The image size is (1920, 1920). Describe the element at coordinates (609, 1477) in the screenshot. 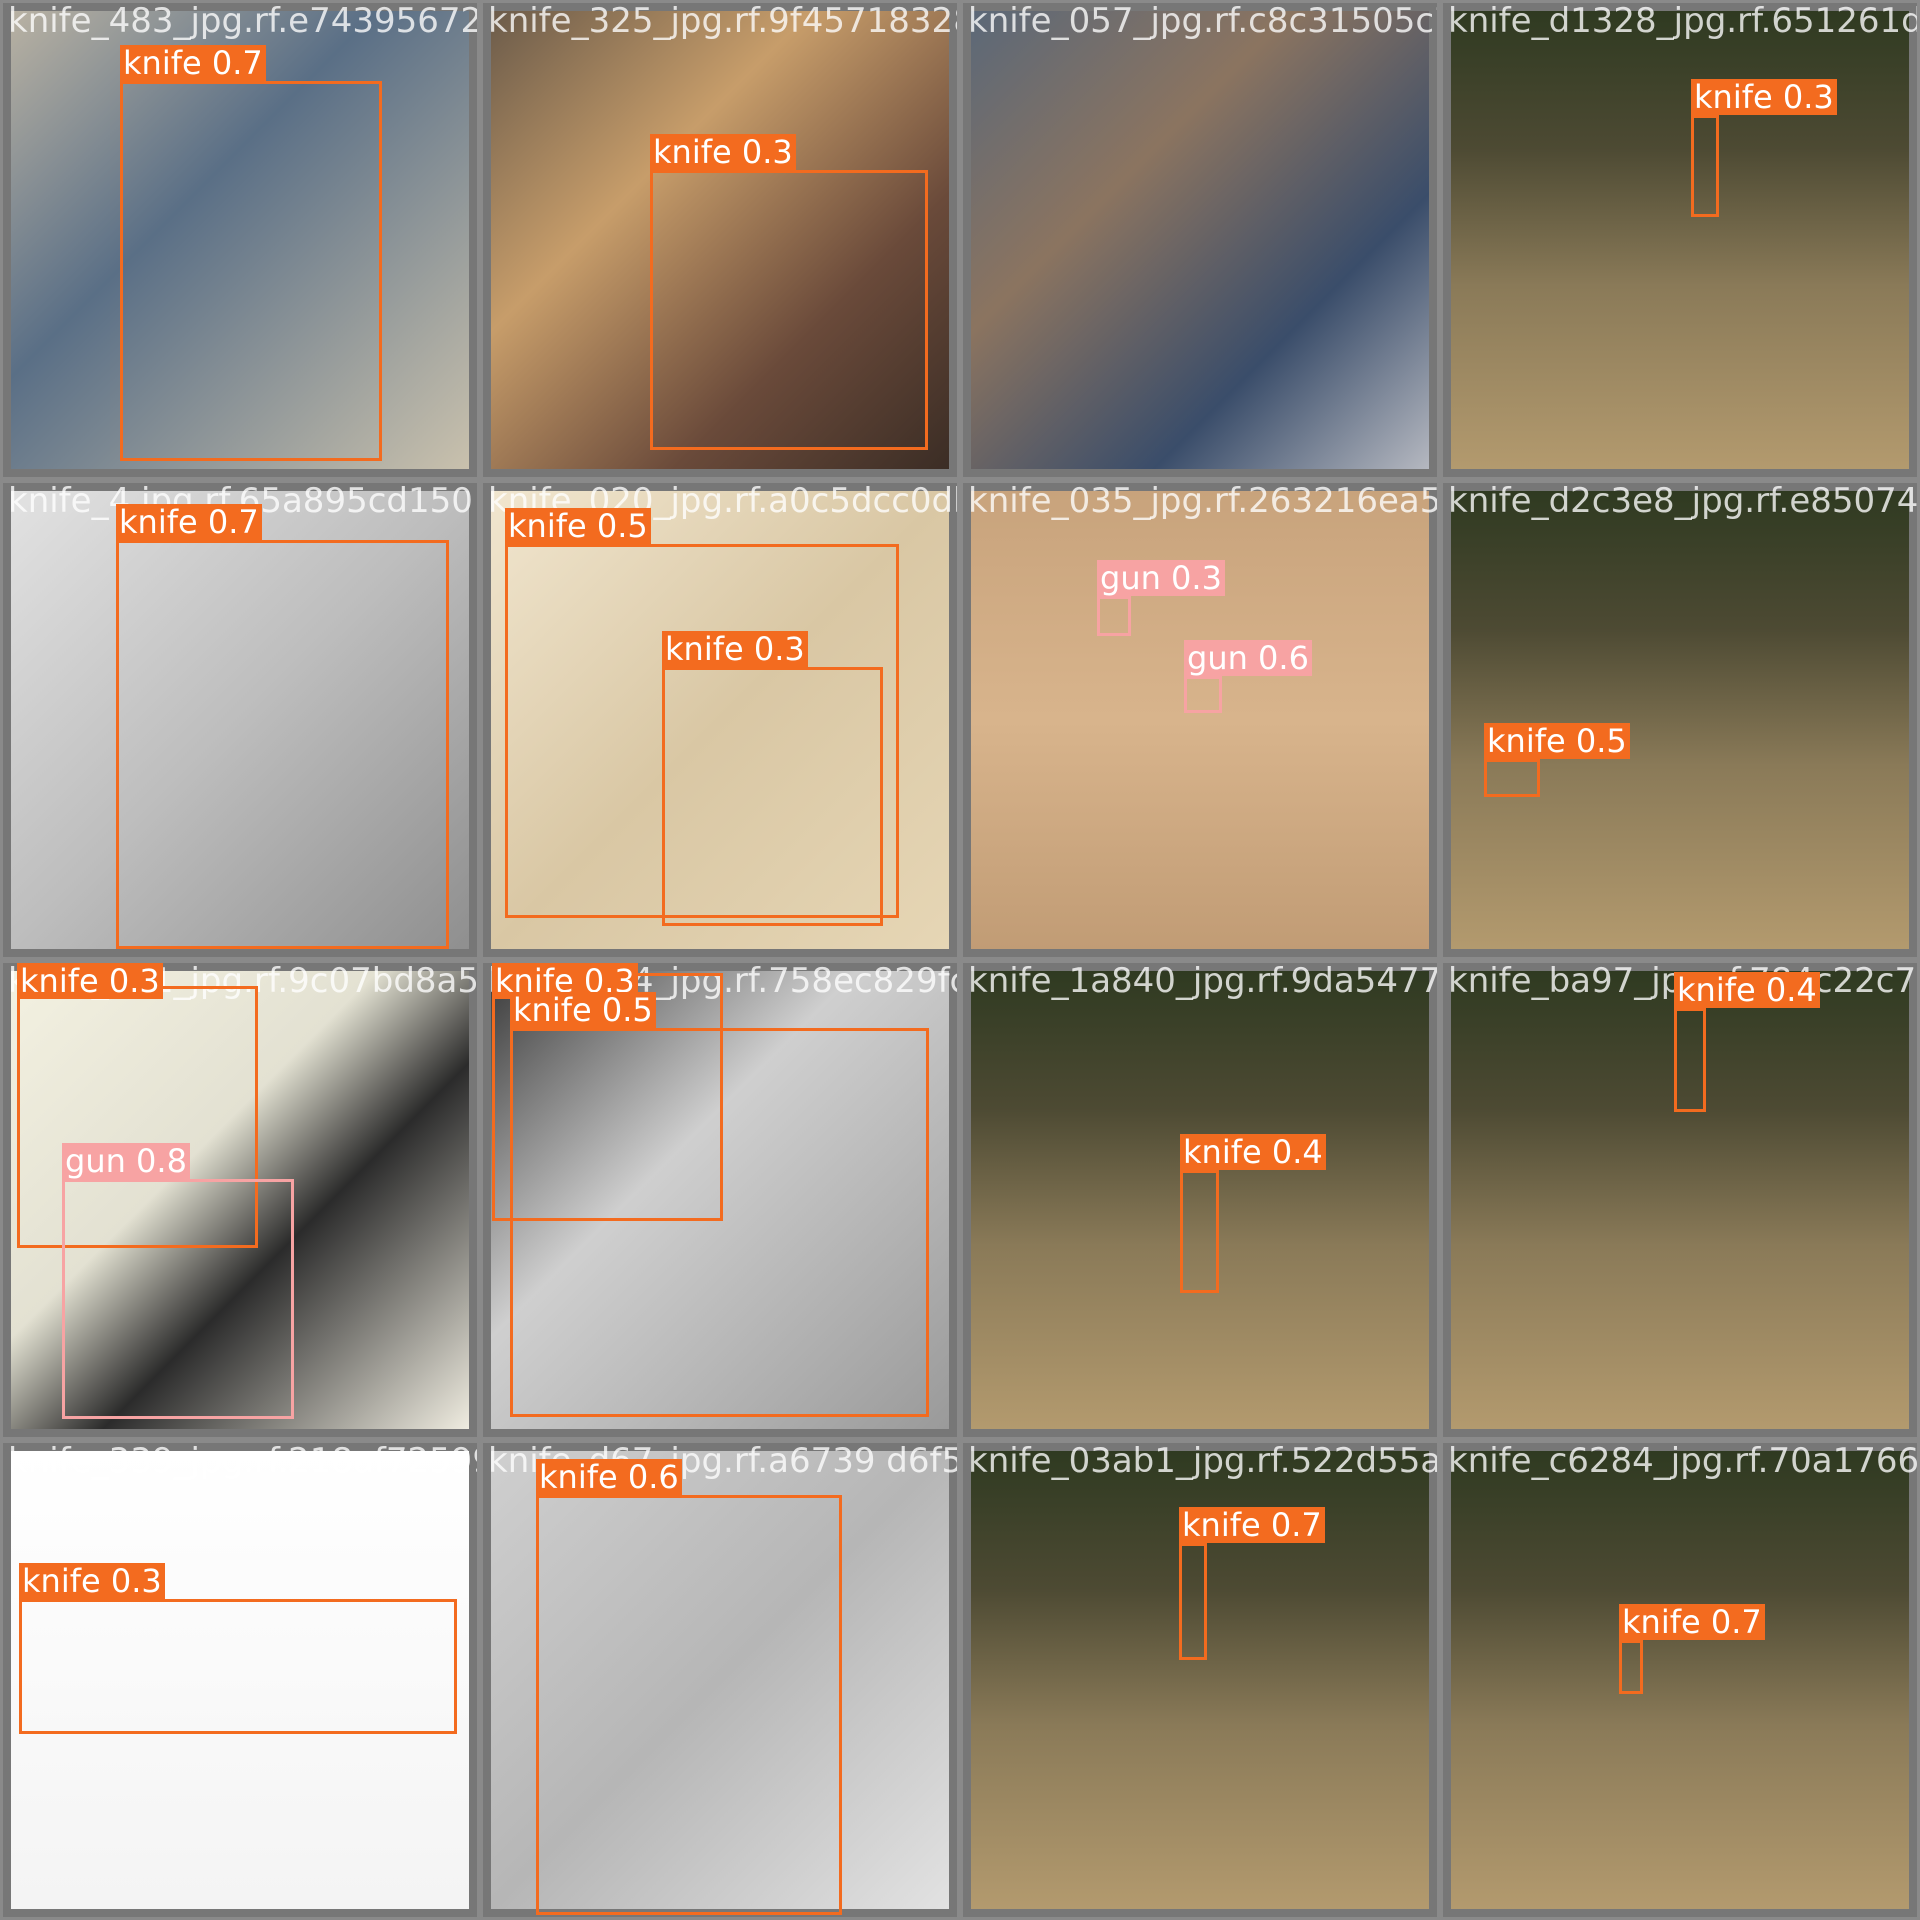

I see `detection-label: knife 0.6` at that location.